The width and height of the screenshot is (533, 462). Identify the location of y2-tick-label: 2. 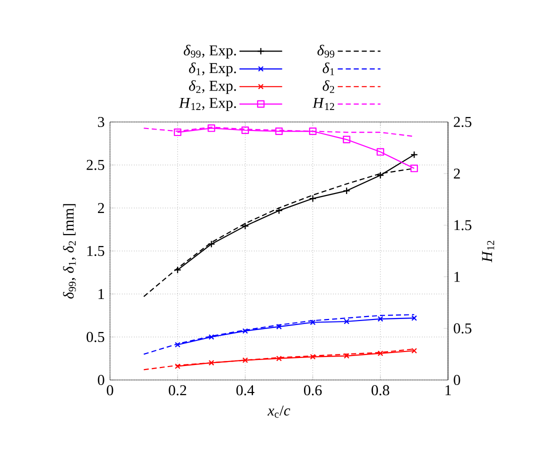
(457, 173).